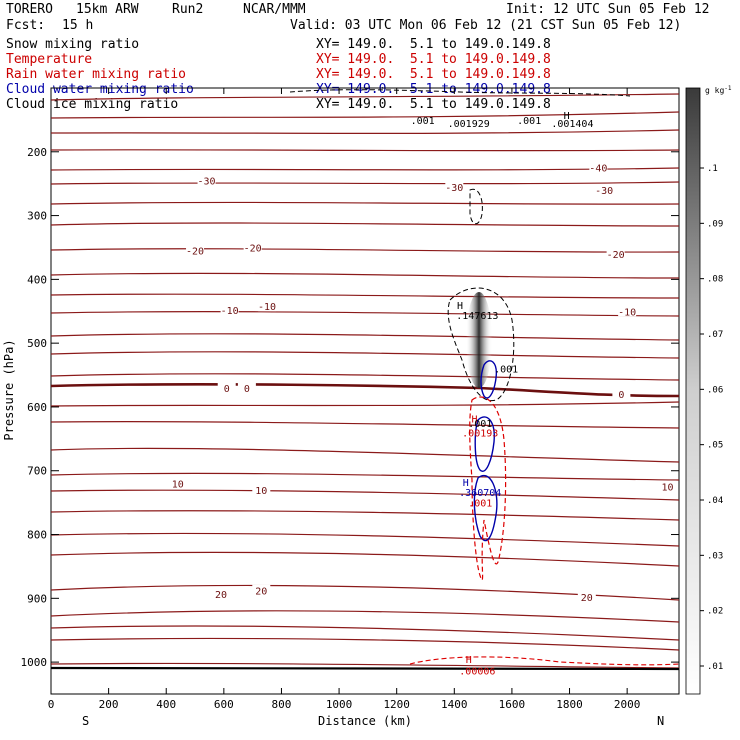 Image resolution: width=740 pixels, height=740 pixels. Describe the element at coordinates (715, 335) in the screenshot. I see `colorbar-tick-label: .07` at that location.